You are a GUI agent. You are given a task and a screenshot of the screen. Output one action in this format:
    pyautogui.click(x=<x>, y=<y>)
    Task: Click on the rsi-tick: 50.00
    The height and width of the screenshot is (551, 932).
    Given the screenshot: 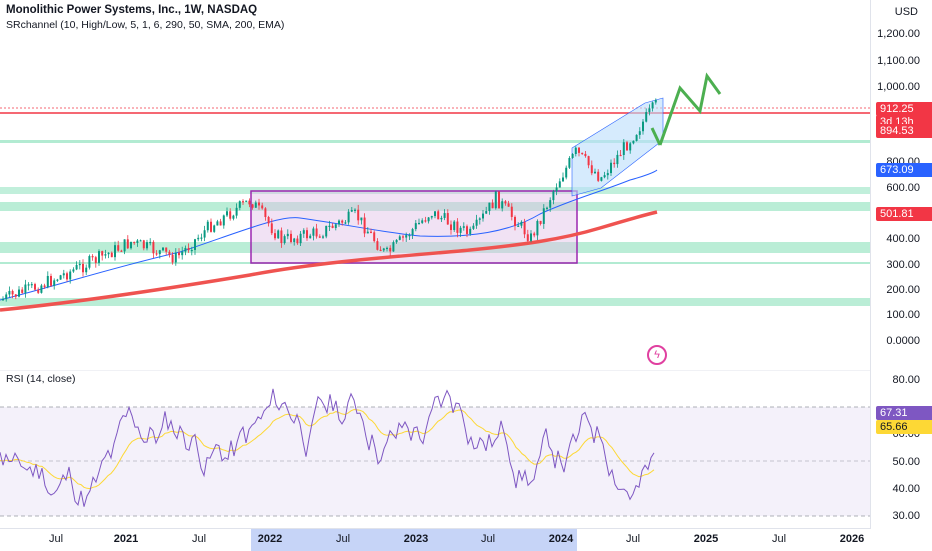 What is the action you would take?
    pyautogui.click(x=906, y=462)
    